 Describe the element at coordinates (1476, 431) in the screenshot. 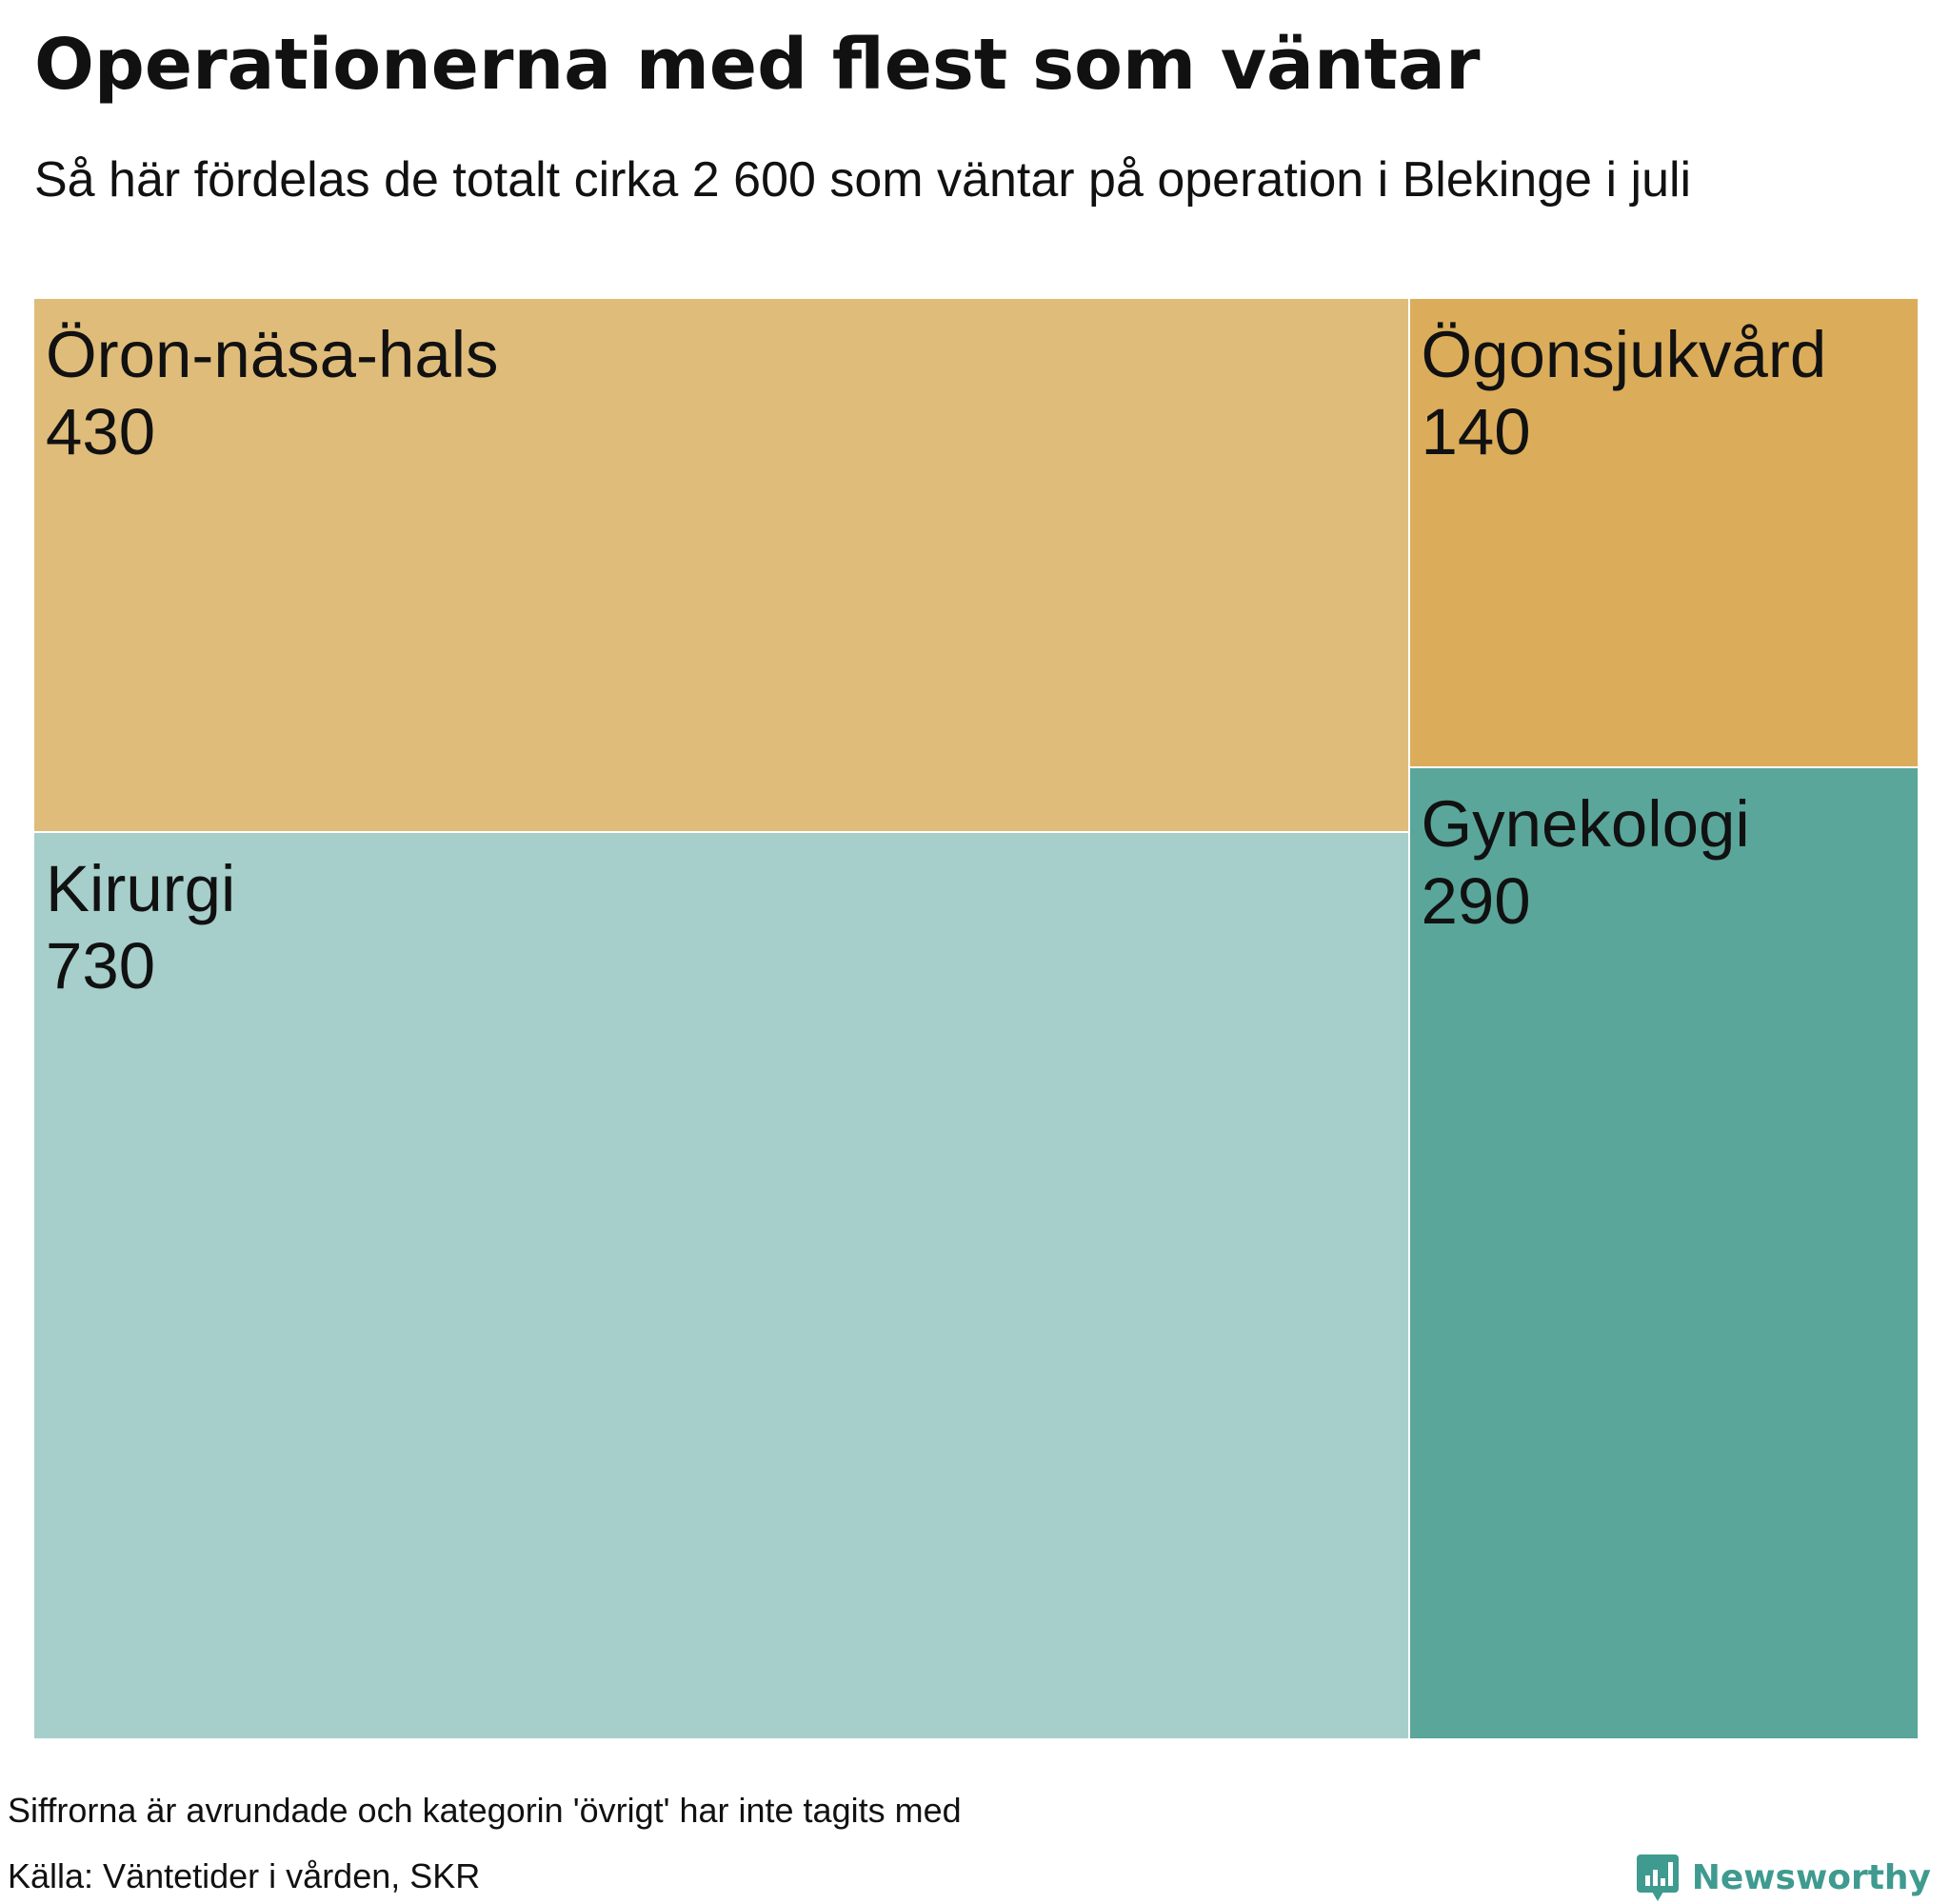

I see `tile-value-label: 140` at that location.